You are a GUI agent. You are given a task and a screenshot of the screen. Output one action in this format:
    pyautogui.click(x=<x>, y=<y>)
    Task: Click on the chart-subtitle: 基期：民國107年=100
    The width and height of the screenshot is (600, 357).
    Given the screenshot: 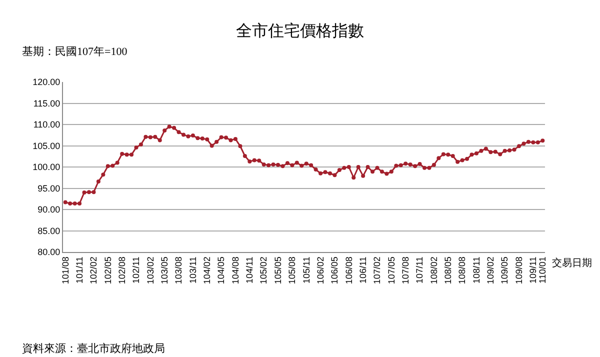 What is the action you would take?
    pyautogui.click(x=75, y=51)
    